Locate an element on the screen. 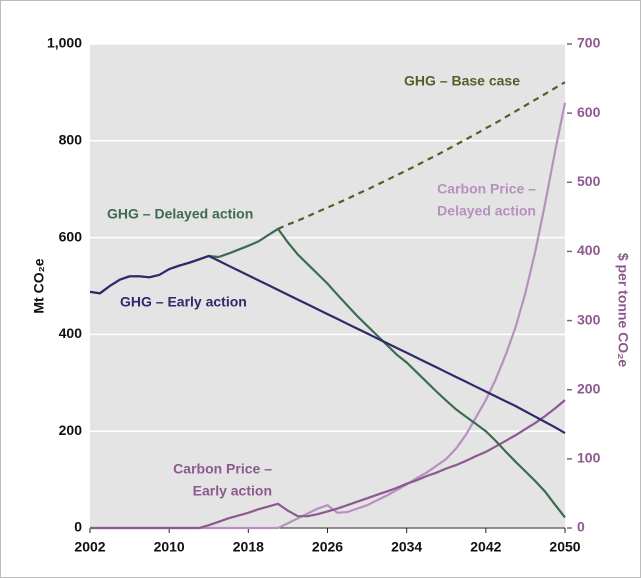  y2-tick-label: 300 is located at coordinates (589, 319).